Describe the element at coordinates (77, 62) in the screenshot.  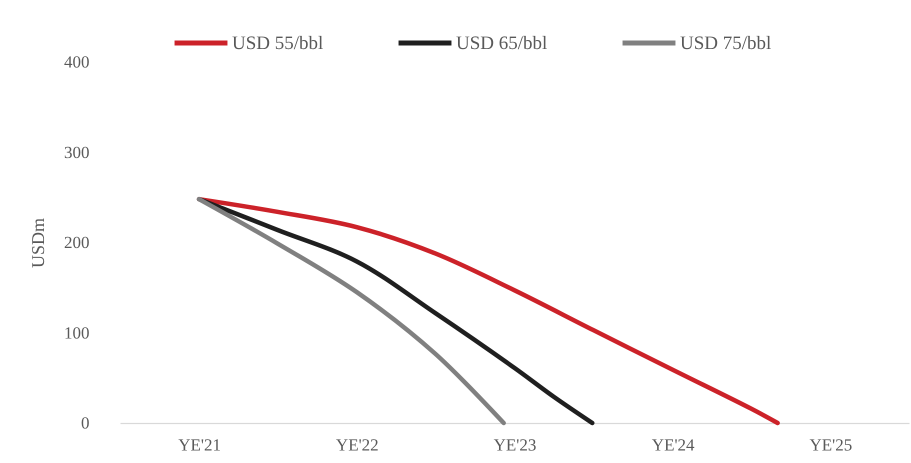
I see `y-tick-label: 400` at that location.